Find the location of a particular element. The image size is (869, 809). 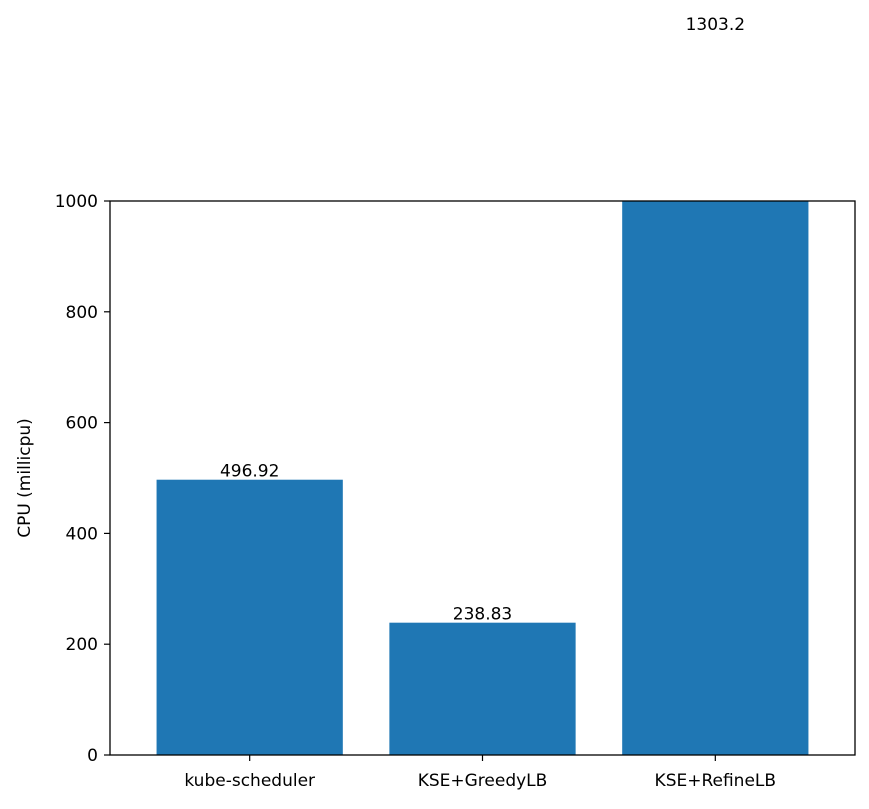

y-tick-label-2: 400 is located at coordinates (82, 534).